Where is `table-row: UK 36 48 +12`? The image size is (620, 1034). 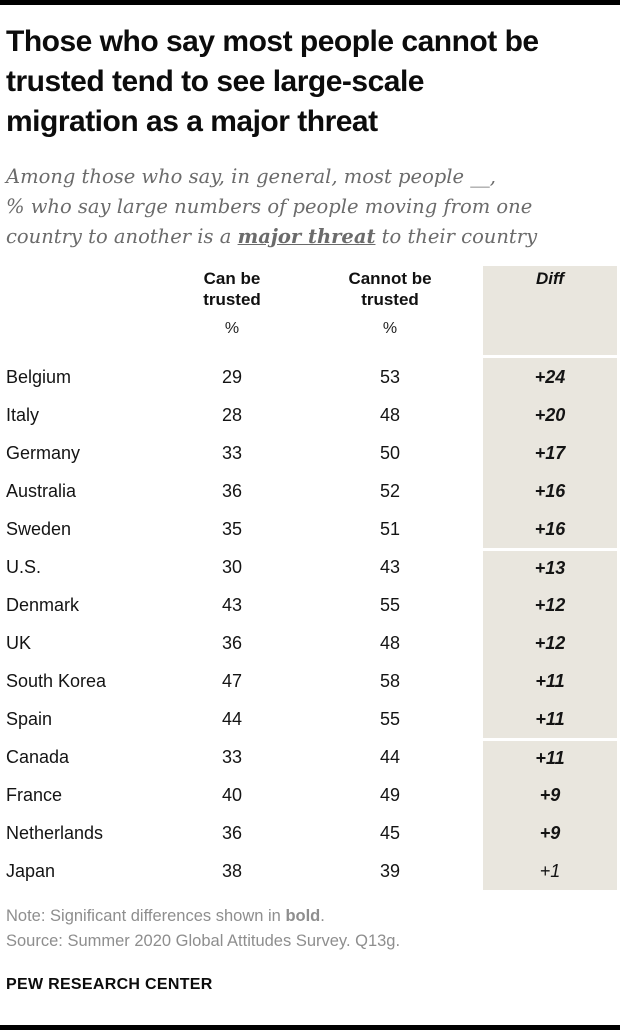
table-row: UK 36 48 +12 is located at coordinates (311, 643).